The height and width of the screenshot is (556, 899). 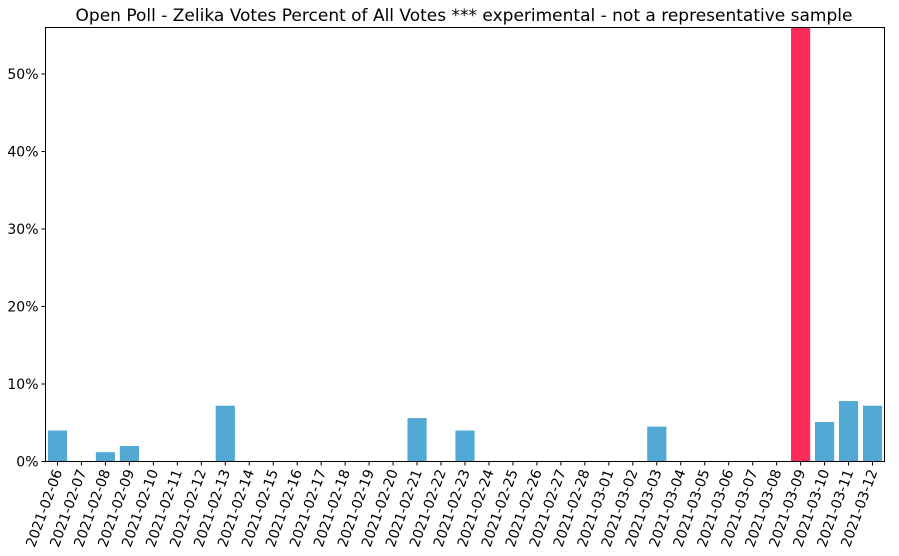 What do you see at coordinates (22, 153) in the screenshot?
I see `y-tick-label: 40%` at bounding box center [22, 153].